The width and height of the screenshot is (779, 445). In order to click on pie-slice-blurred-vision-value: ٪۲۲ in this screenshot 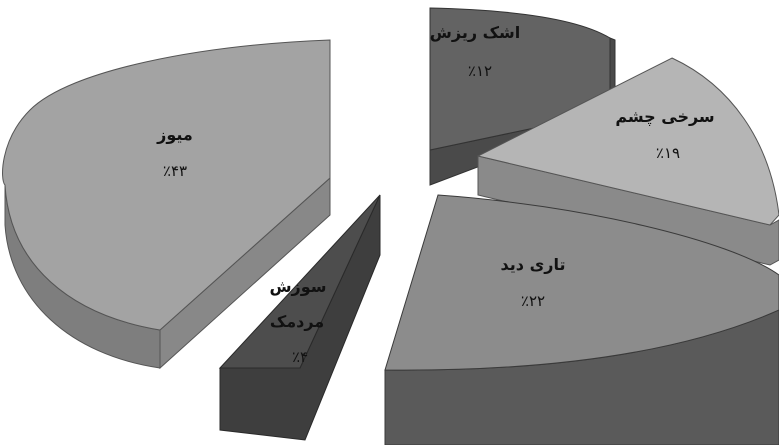, I will do `click(533, 301)`.